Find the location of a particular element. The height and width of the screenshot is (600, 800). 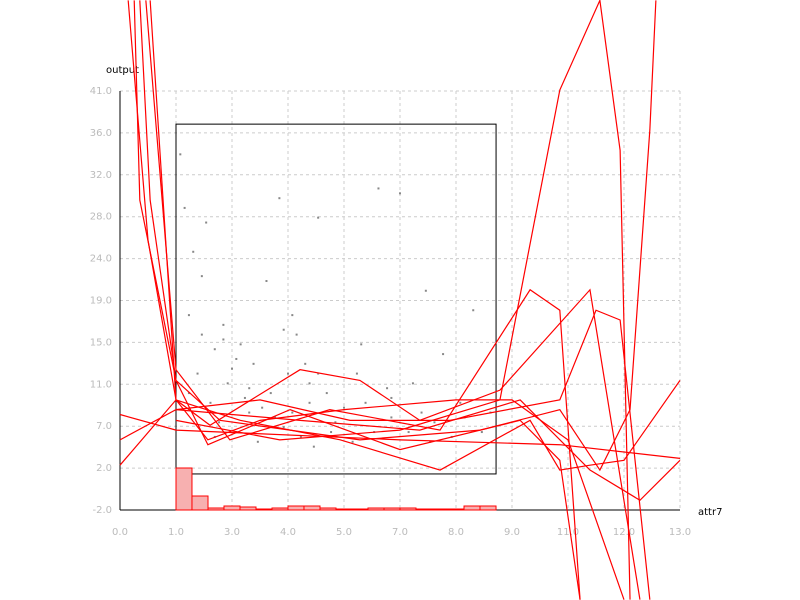

y-tick-label: 28.0 is located at coordinates (101, 217).